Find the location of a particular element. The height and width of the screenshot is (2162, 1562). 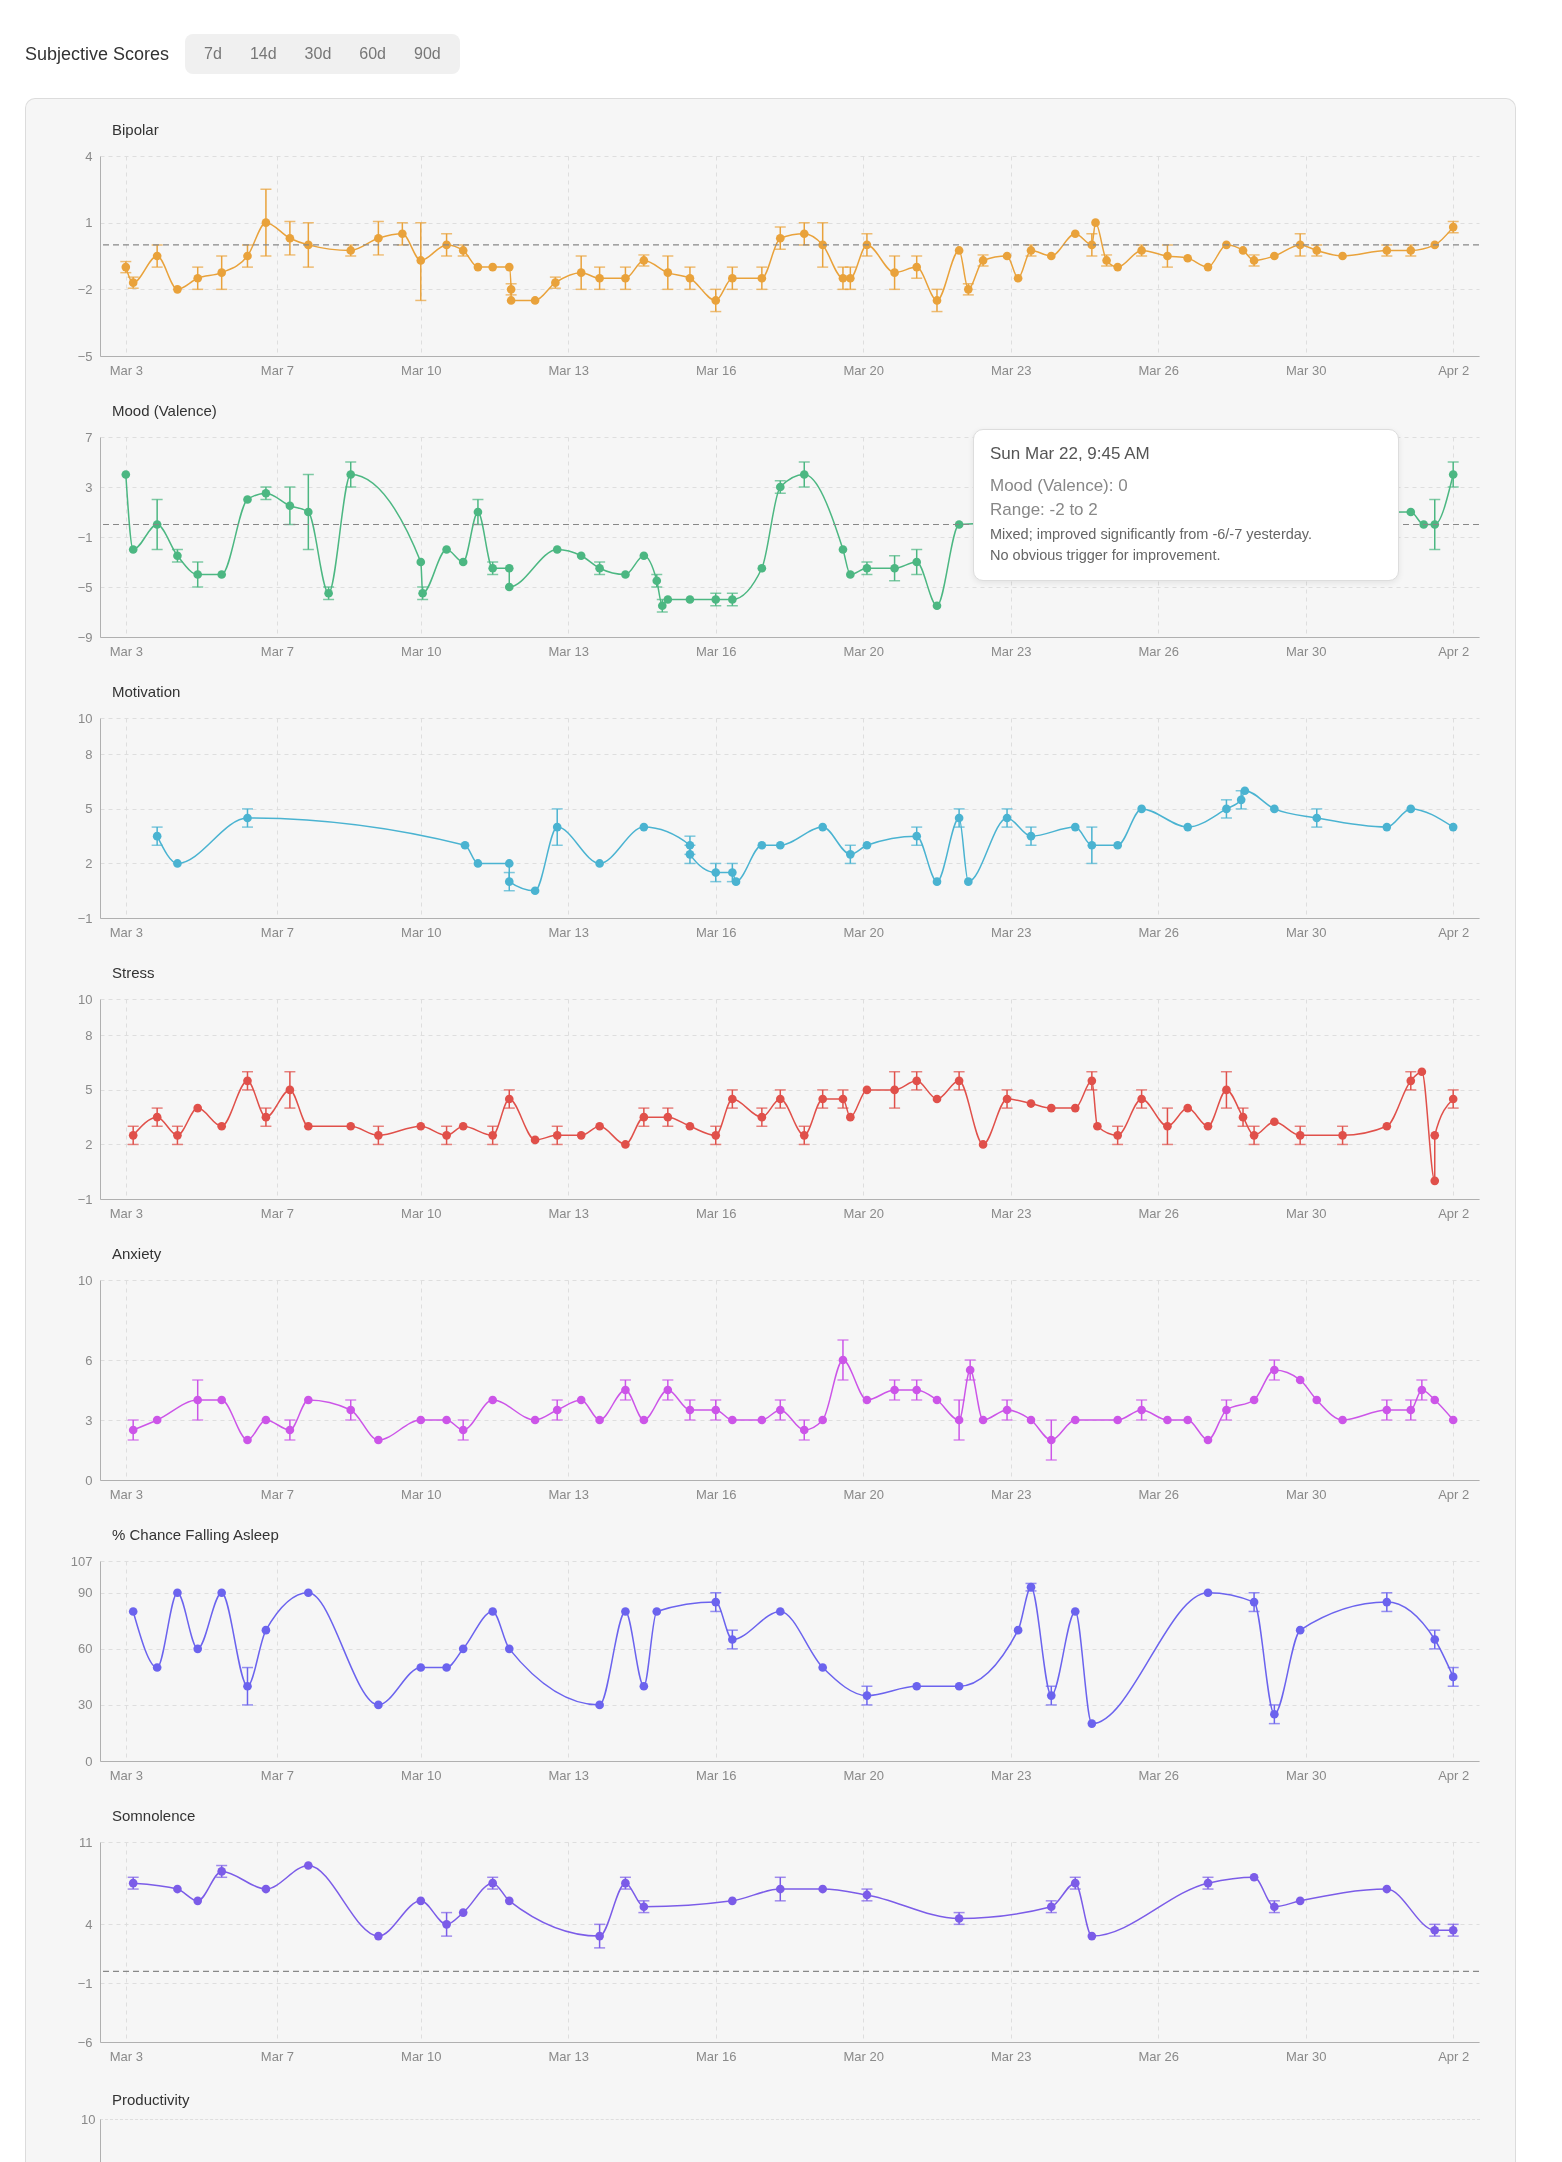

annotation: Mood (Valence): 0 is located at coordinates (1059, 486).